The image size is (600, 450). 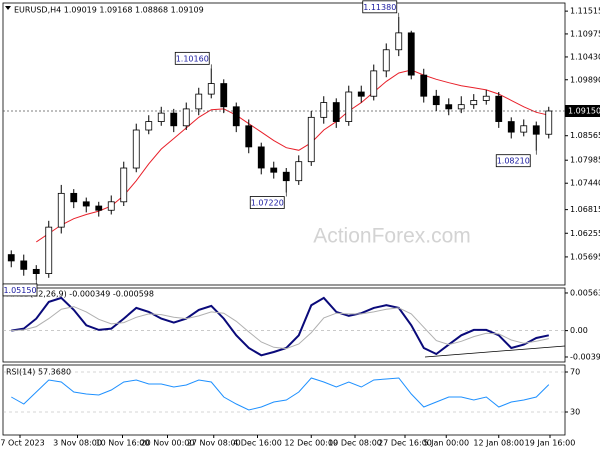 I want to click on watermark: ActionForex.com, so click(x=392, y=236).